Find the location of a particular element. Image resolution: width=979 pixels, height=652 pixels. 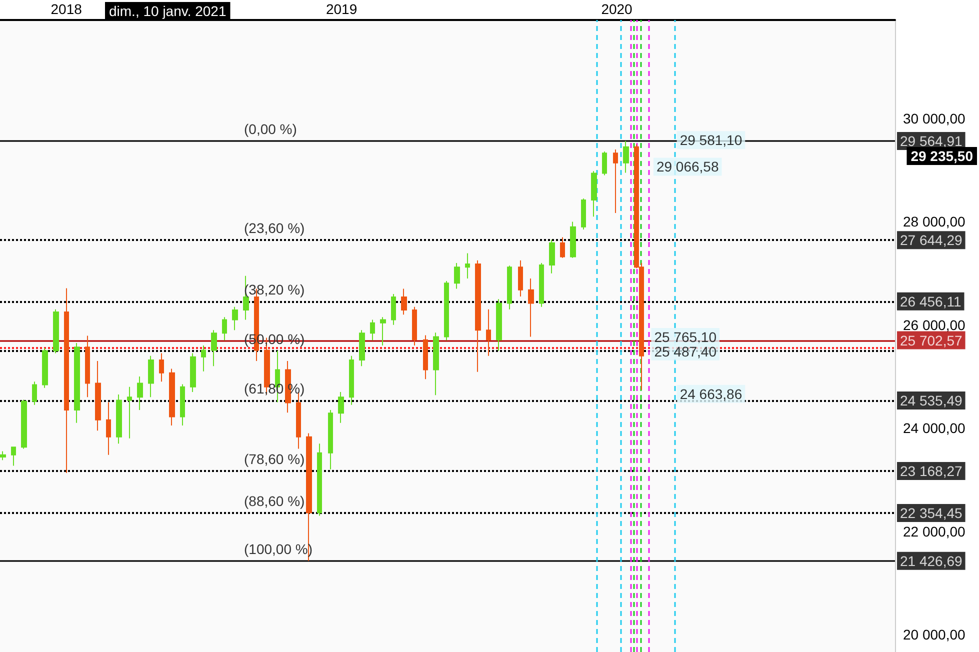

ref-line-label: 27 644,29 is located at coordinates (931, 240).